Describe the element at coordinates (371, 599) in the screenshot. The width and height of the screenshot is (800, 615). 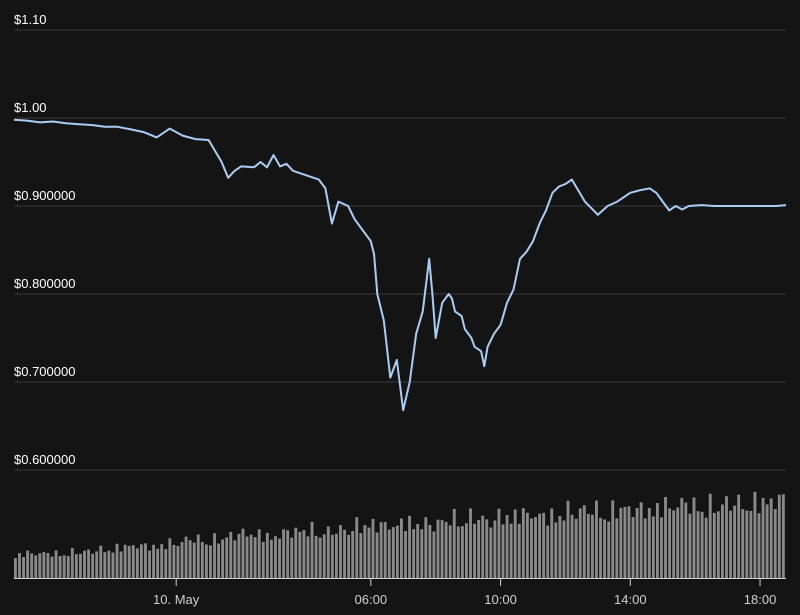
I see `x-tick-label: 06:00` at that location.